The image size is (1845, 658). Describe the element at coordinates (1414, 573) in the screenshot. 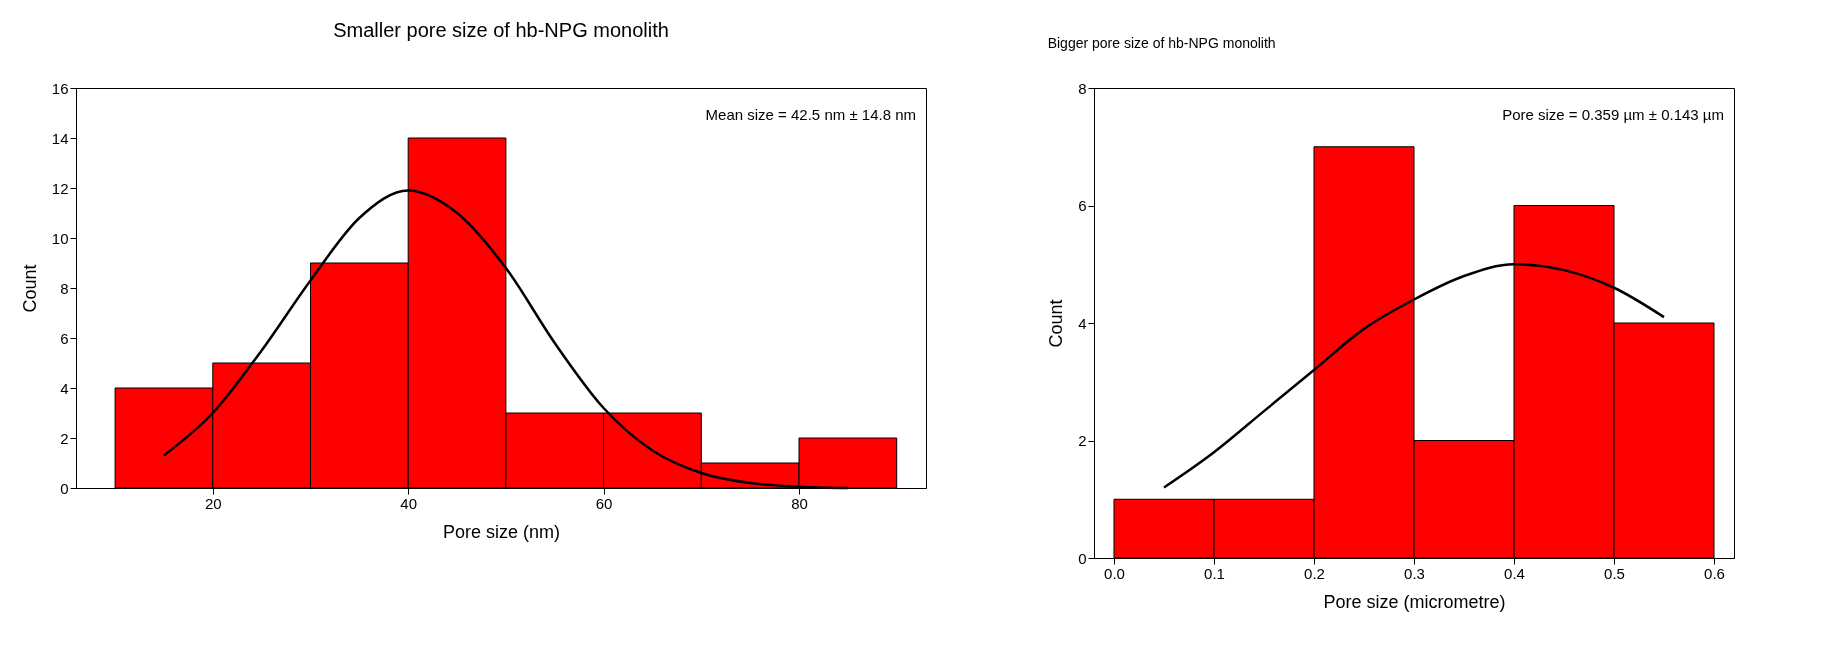

I see `x-tick-label: 0.3` at that location.